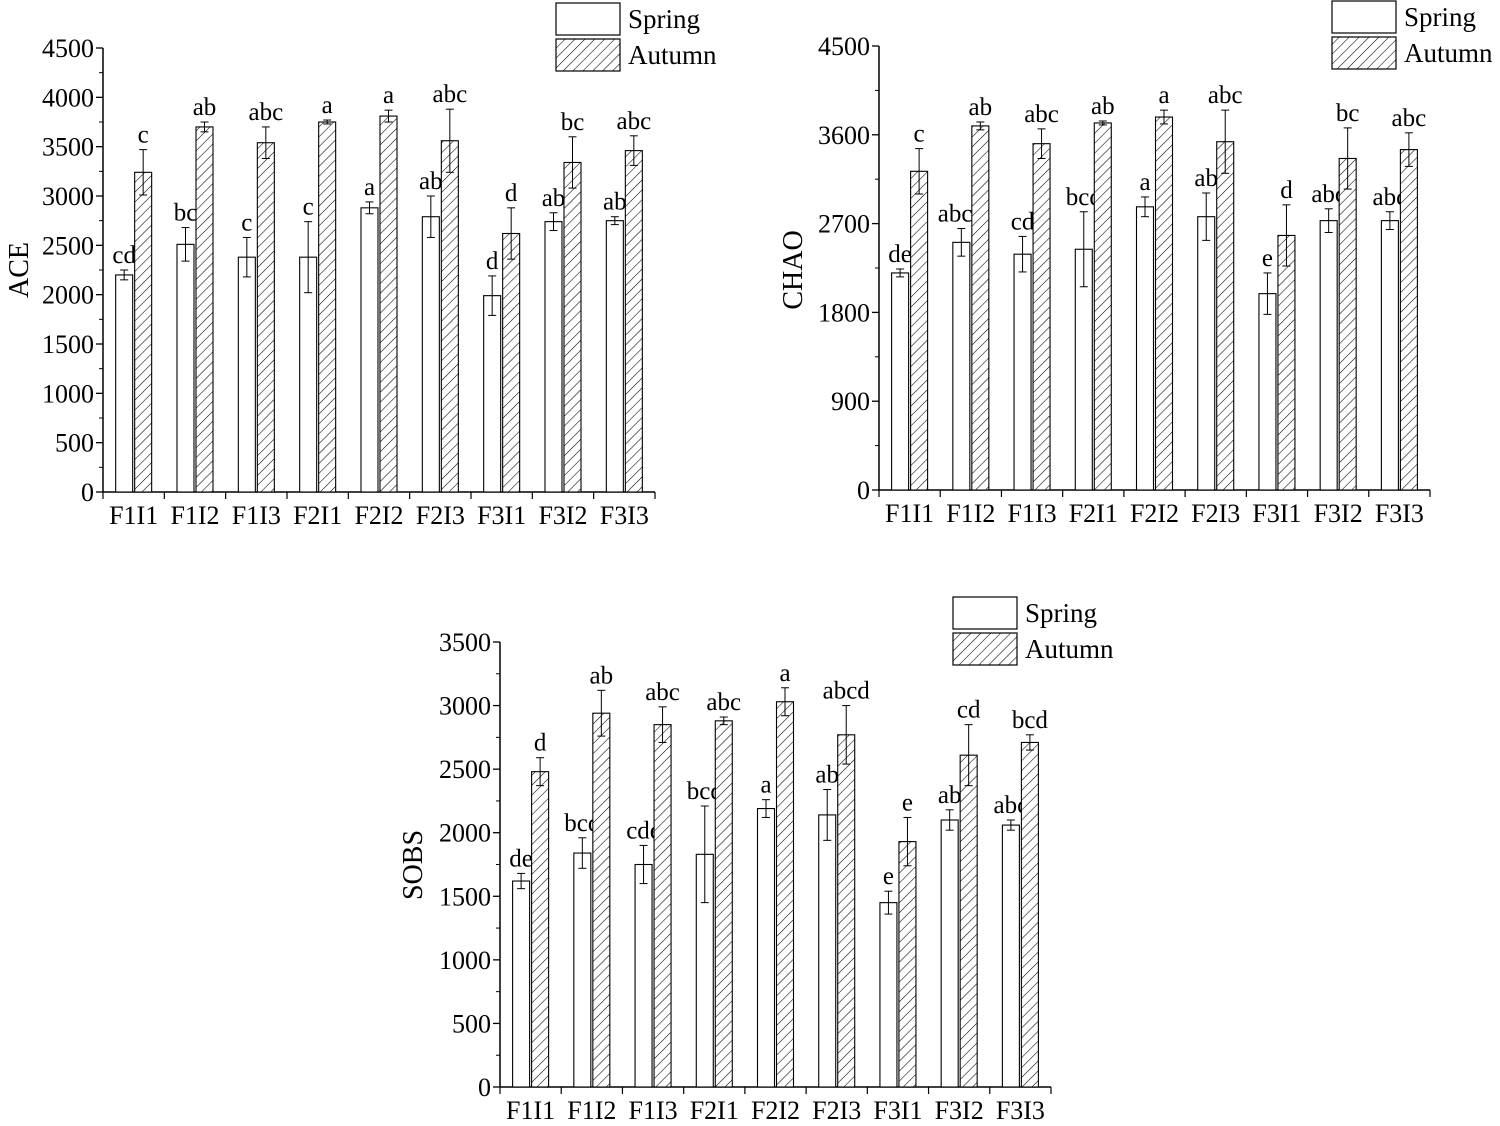 The width and height of the screenshot is (1500, 1126). Describe the element at coordinates (909, 513) in the screenshot. I see `chao-category-label: F1I1` at that location.